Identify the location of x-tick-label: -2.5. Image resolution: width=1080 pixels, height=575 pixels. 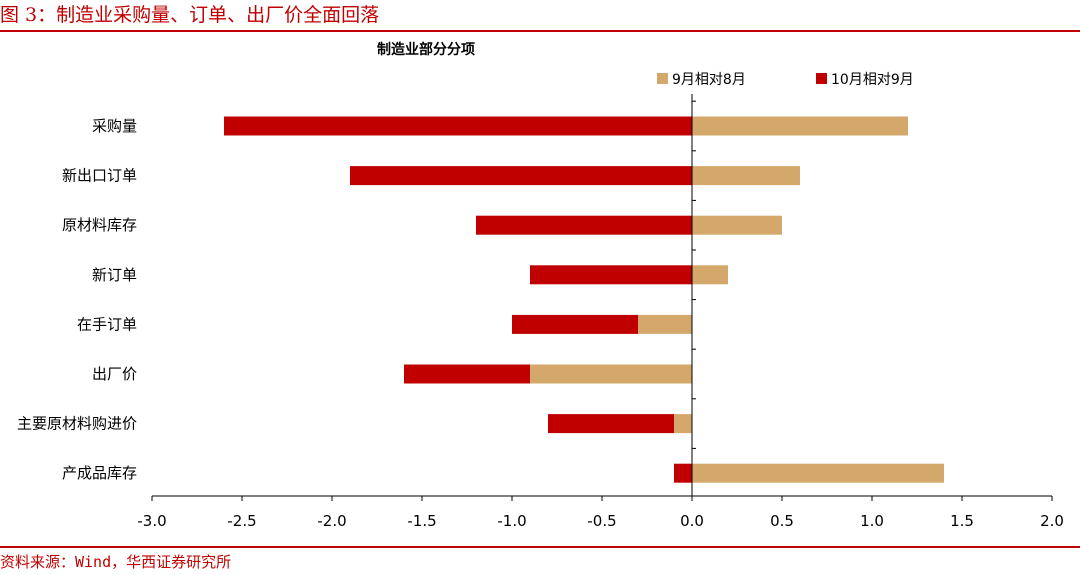
(241, 521).